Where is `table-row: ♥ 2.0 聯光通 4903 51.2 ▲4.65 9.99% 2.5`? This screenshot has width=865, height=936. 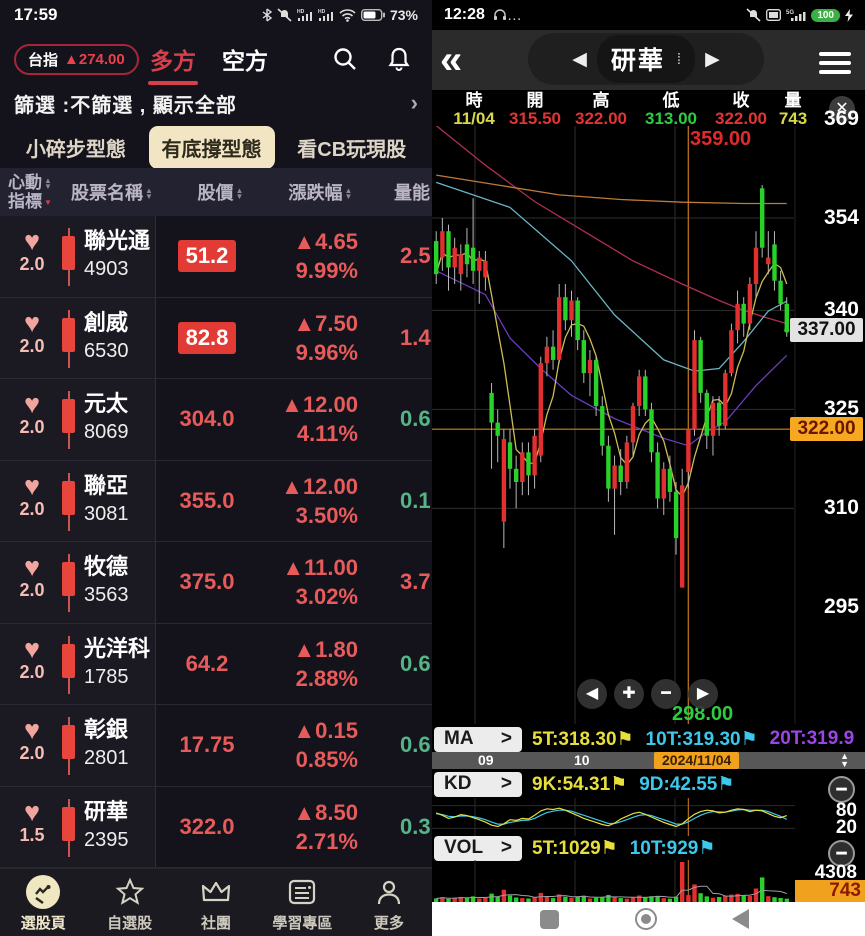 table-row: ♥ 2.0 聯光通 4903 51.2 ▲4.65 9.99% 2.5 is located at coordinates (216, 257).